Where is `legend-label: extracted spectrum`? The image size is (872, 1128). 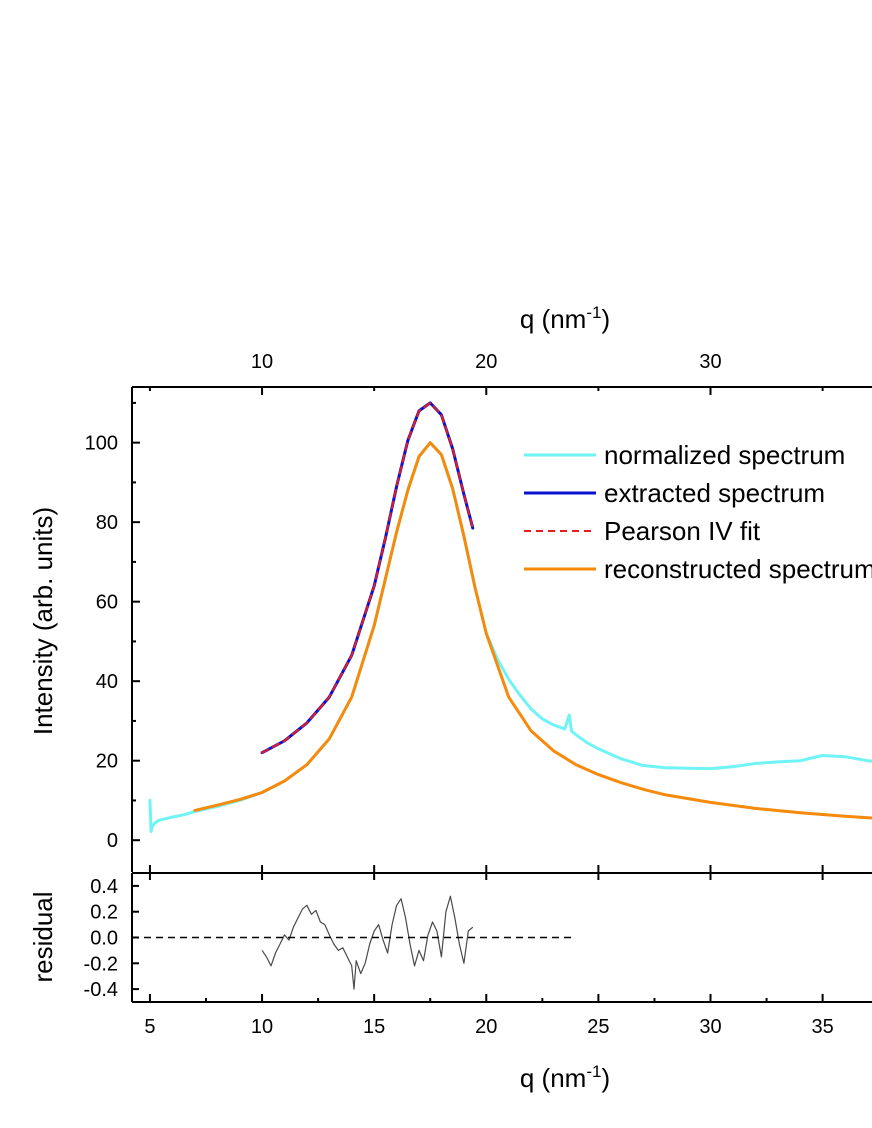 legend-label: extracted spectrum is located at coordinates (714, 493).